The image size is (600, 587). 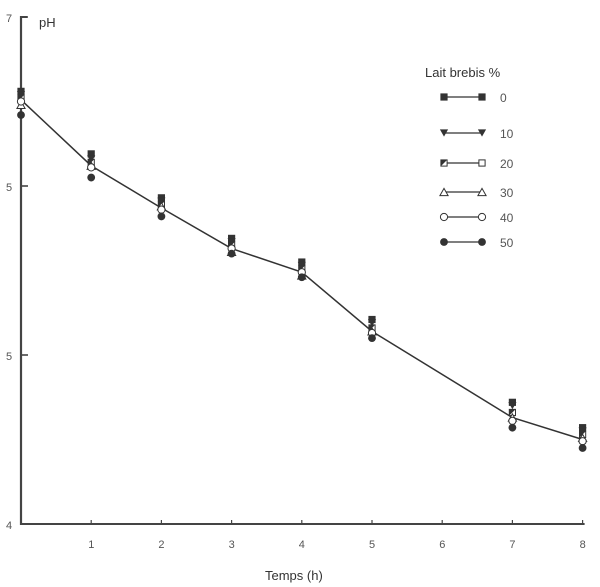 What do you see at coordinates (507, 134) in the screenshot?
I see `legend-label: 10` at bounding box center [507, 134].